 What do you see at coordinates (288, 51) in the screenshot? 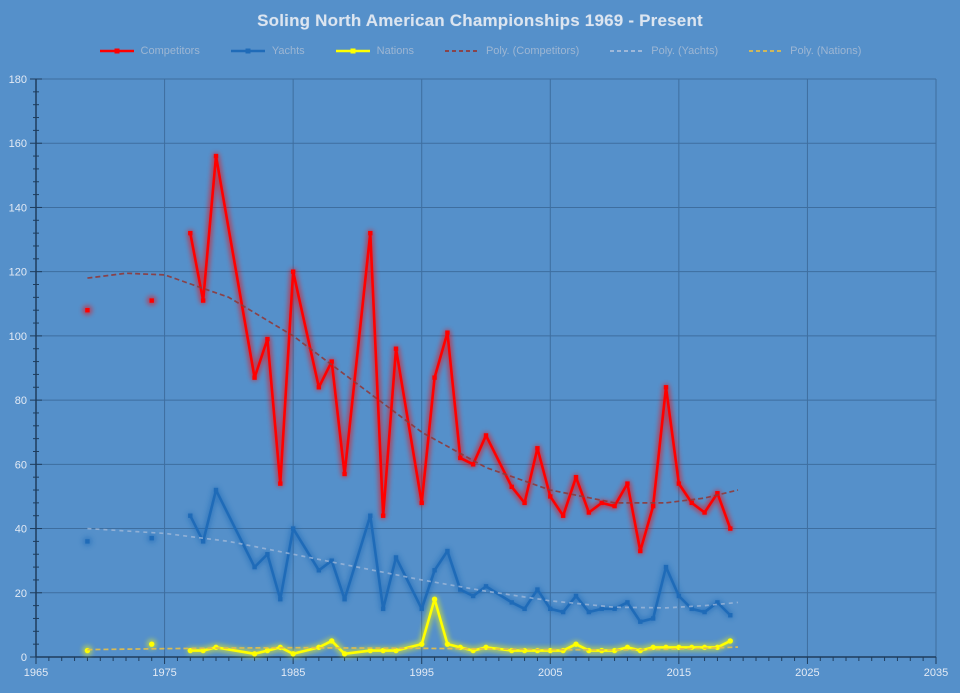
I see `legend-label-yachts: Yachts` at bounding box center [288, 51].